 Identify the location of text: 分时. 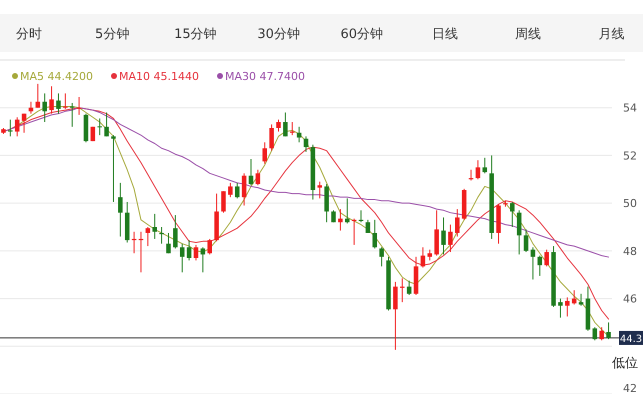
(29, 34).